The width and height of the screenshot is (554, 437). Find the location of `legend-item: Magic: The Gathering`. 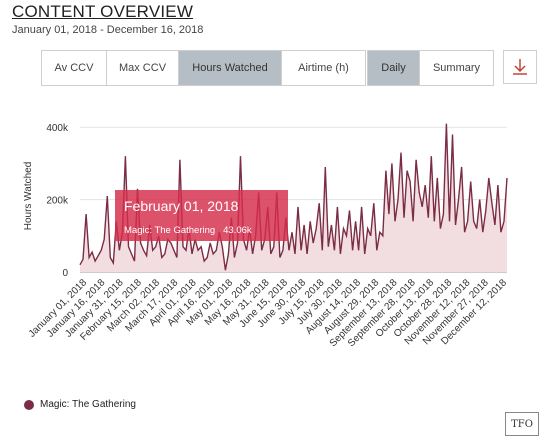

legend-item: Magic: The Gathering is located at coordinates (80, 404).